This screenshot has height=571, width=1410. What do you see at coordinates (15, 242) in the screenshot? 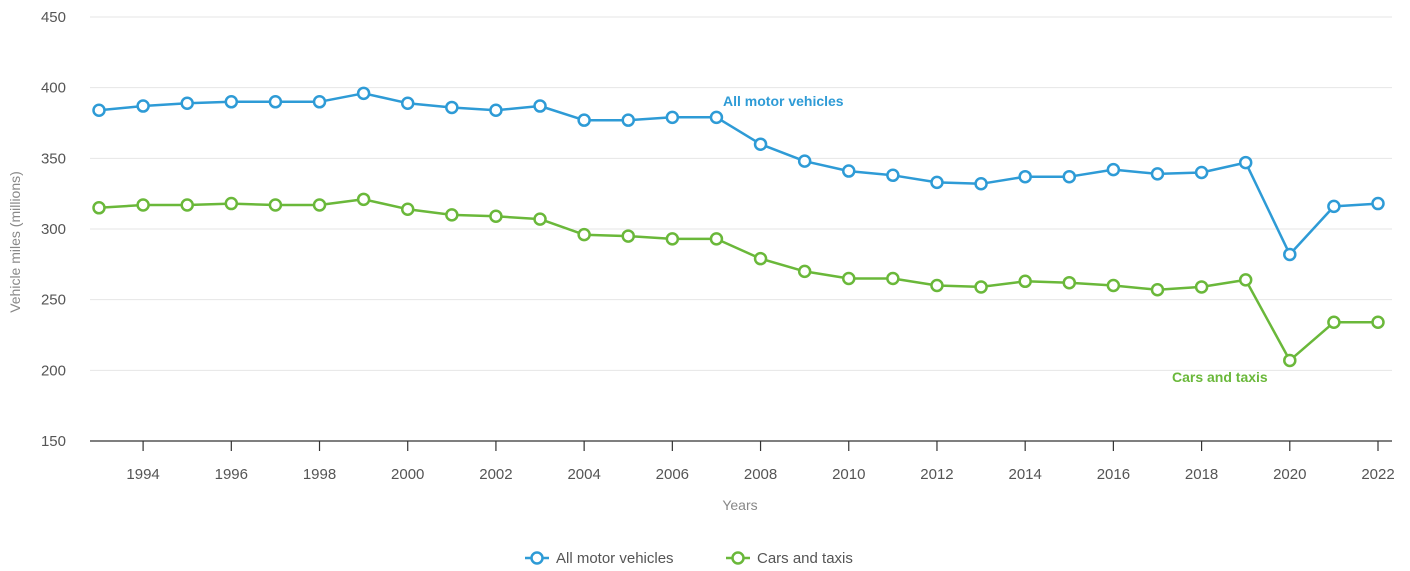
I see `y-axis-title: Vehicle miles (millions)` at bounding box center [15, 242].